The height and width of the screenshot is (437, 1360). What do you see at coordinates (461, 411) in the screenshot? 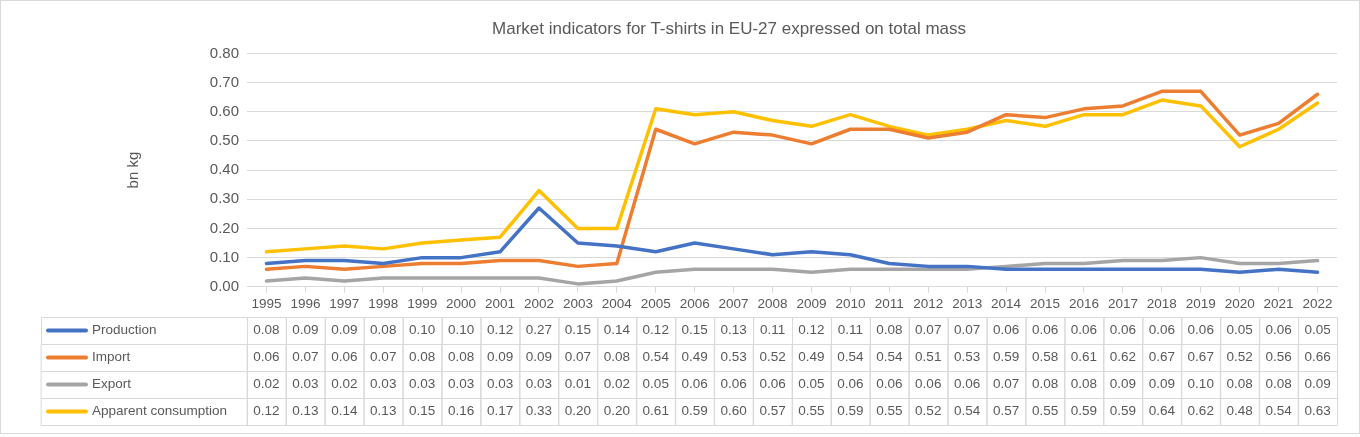
I see `data-label: 0.16` at bounding box center [461, 411].